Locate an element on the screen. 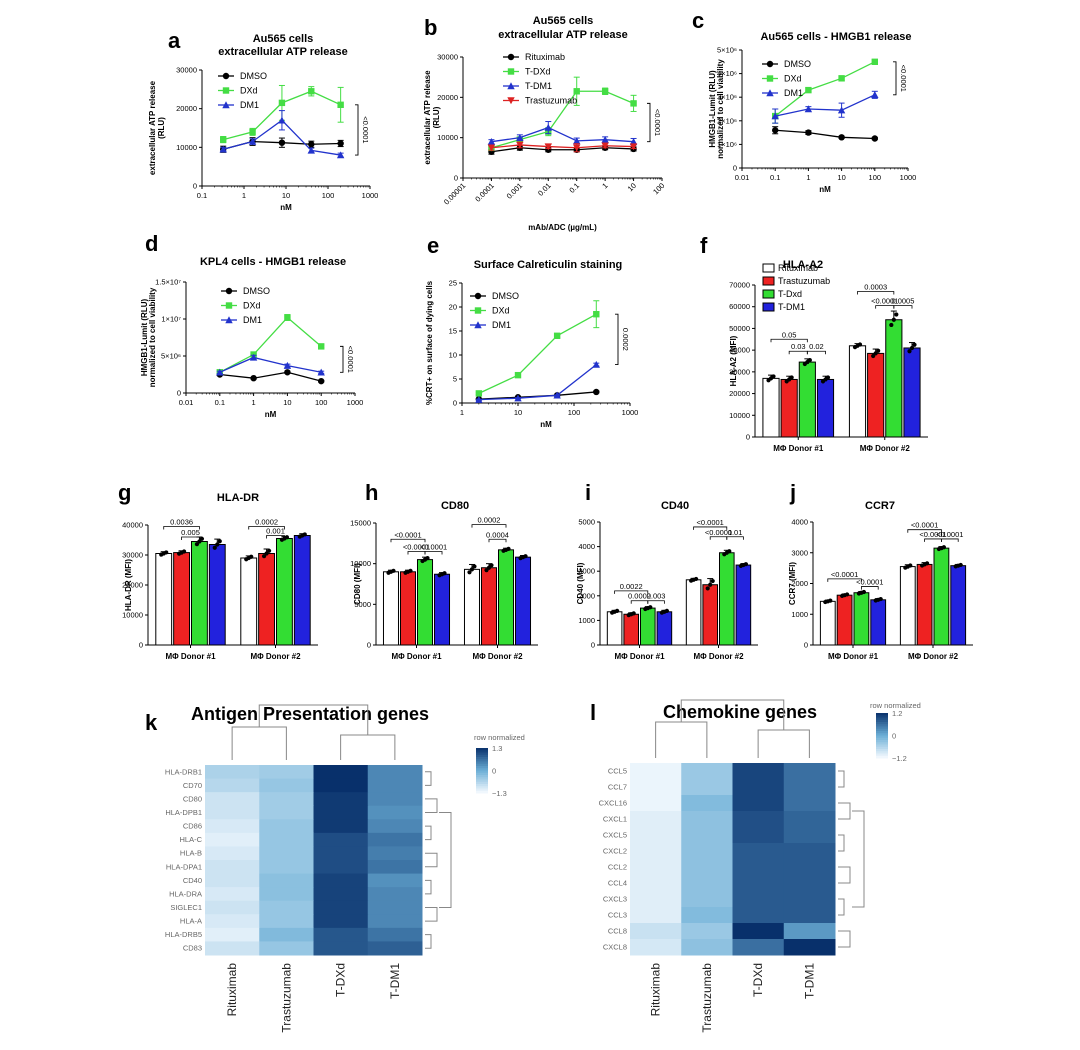 The height and width of the screenshot is (1050, 1080). panel-letter-e: e is located at coordinates (433, 245).